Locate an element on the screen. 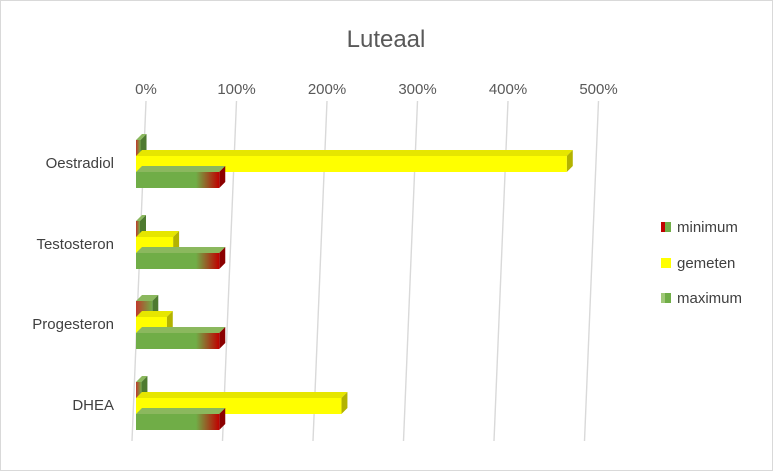 This screenshot has height=471, width=773. legend-item-gemeten: gemeten is located at coordinates (698, 263).